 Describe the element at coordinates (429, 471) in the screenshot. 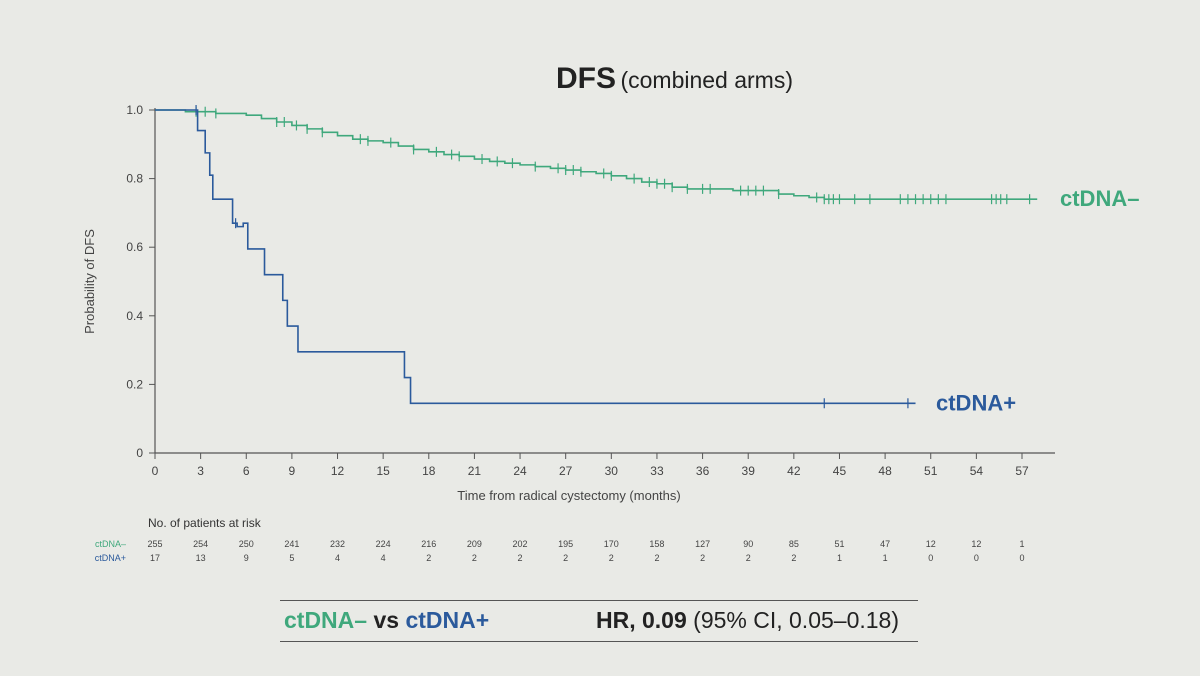

I see `x-tick-label: 18` at that location.